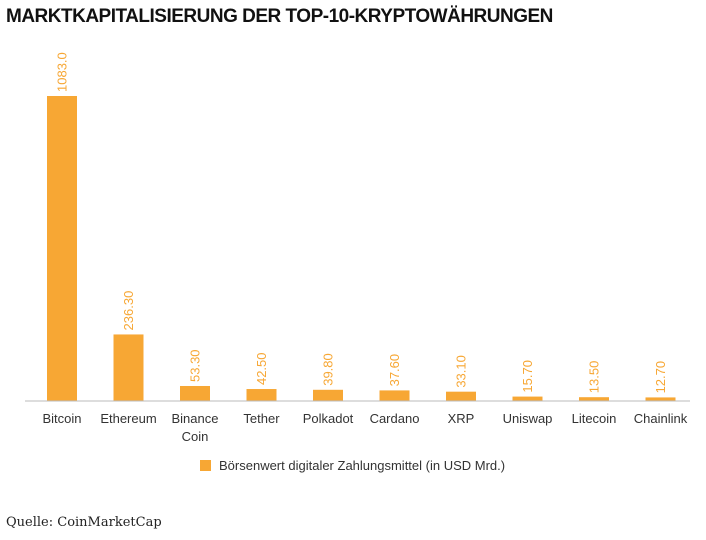 Image resolution: width=706 pixels, height=540 pixels. Describe the element at coordinates (461, 418) in the screenshot. I see `x-tick-label: XRP` at that location.